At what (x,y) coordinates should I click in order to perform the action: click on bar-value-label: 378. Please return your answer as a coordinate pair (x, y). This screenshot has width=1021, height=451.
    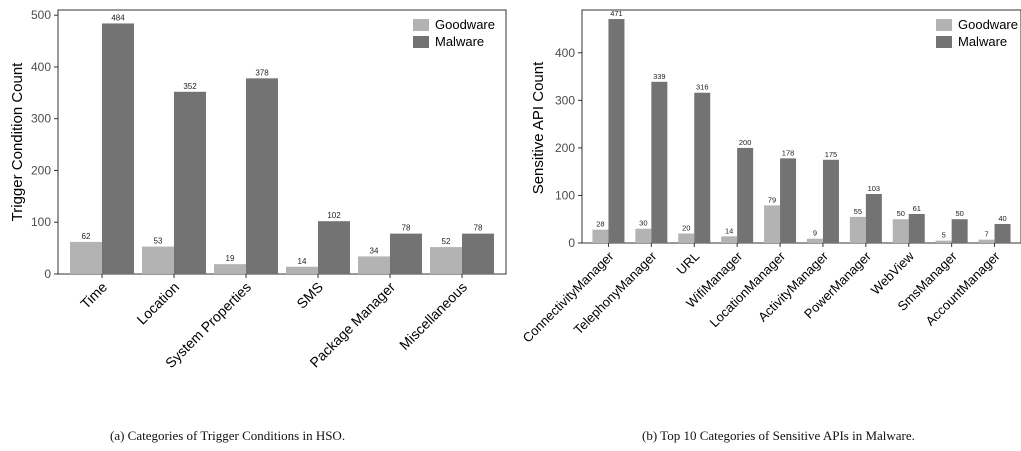
    Looking at the image, I should click on (262, 72).